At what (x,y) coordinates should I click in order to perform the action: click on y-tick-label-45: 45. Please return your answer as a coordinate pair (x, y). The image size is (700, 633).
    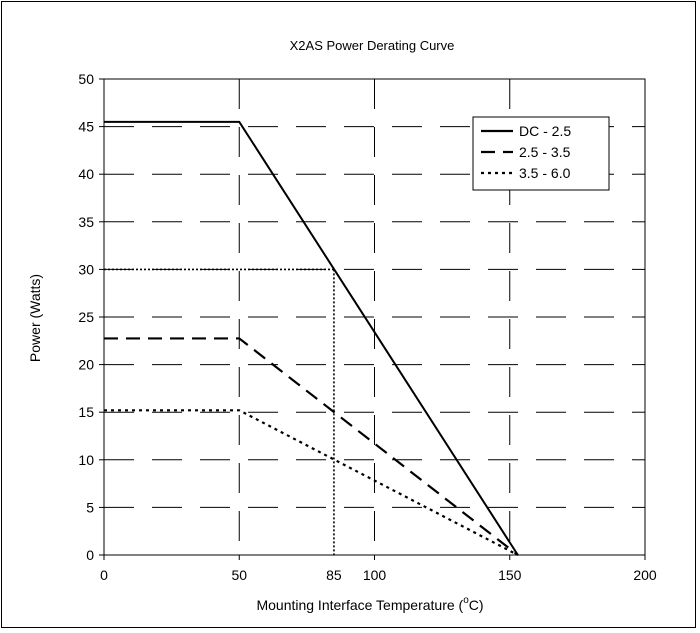
    Looking at the image, I should click on (86, 127).